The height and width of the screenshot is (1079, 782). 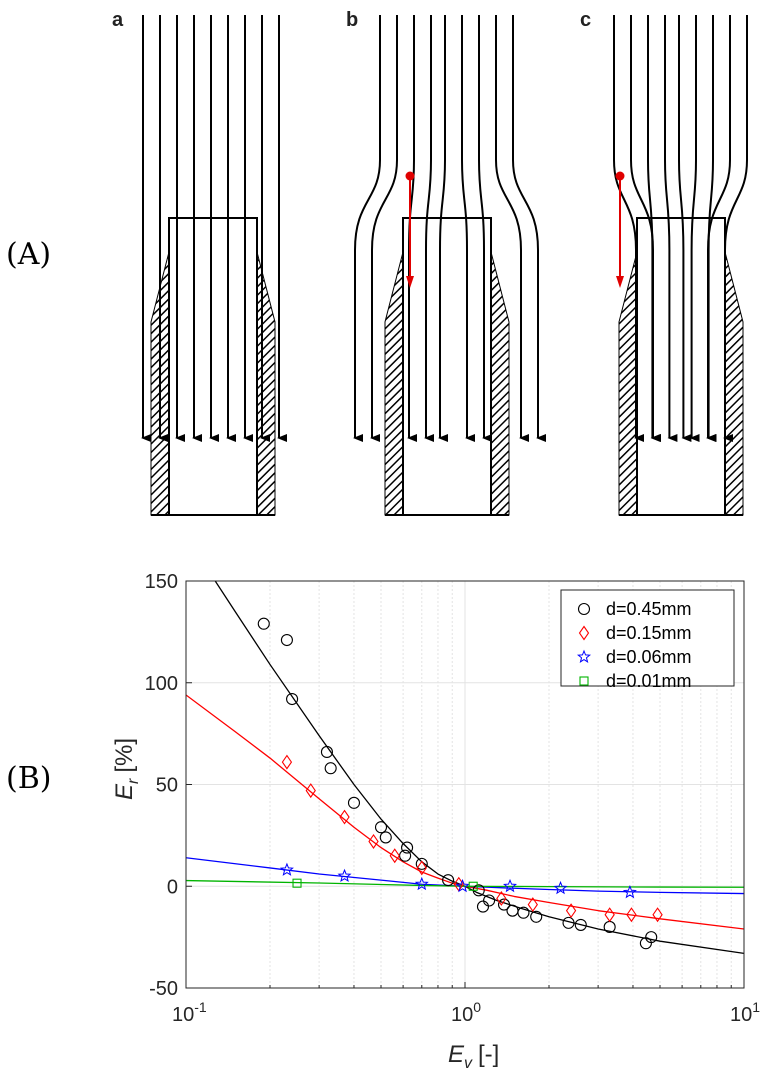 I want to click on x-axis-label-unit: [-], so click(x=488, y=1054).